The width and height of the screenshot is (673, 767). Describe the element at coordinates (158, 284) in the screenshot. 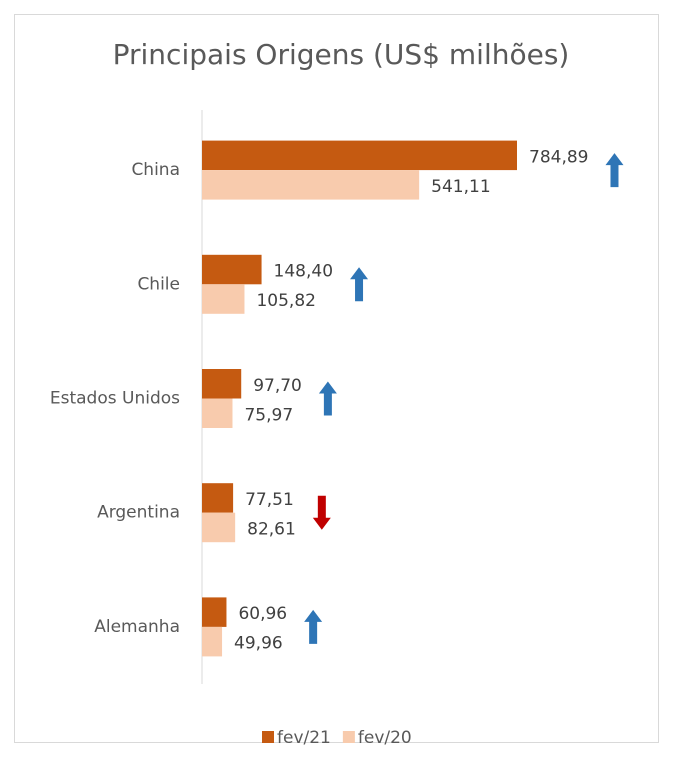

I see `y-tick-label: Chile` at that location.